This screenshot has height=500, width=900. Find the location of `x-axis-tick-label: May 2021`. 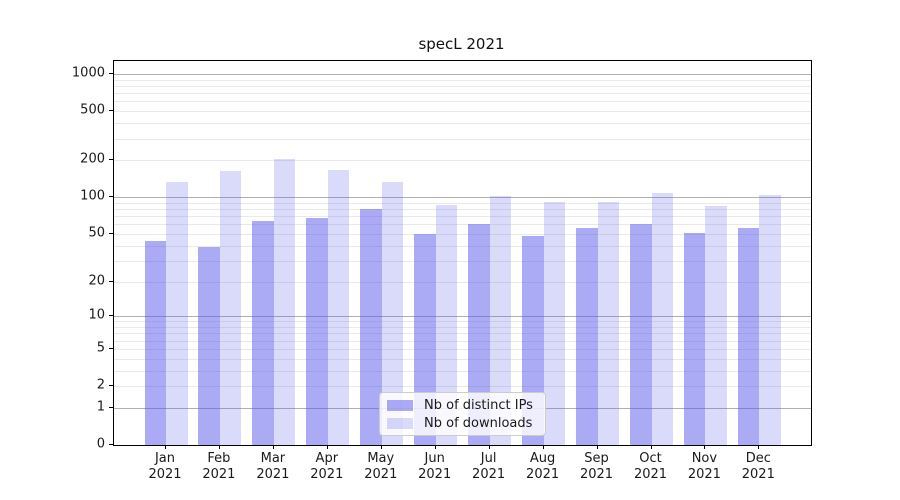

x-axis-tick-label: May 2021 is located at coordinates (381, 466).